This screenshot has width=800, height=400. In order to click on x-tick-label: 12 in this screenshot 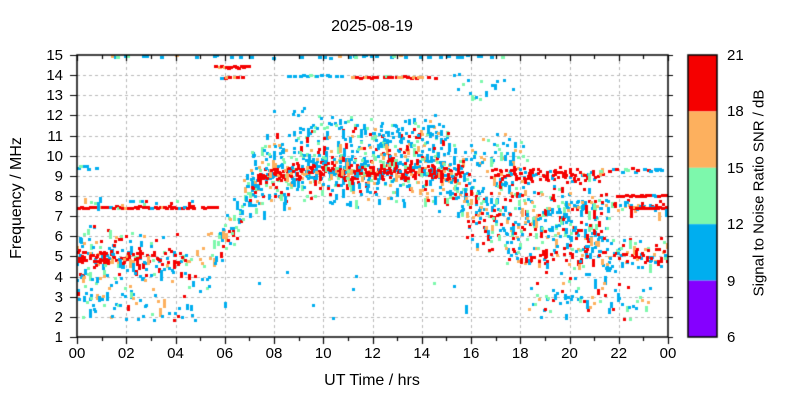, I will do `click(372, 353)`.